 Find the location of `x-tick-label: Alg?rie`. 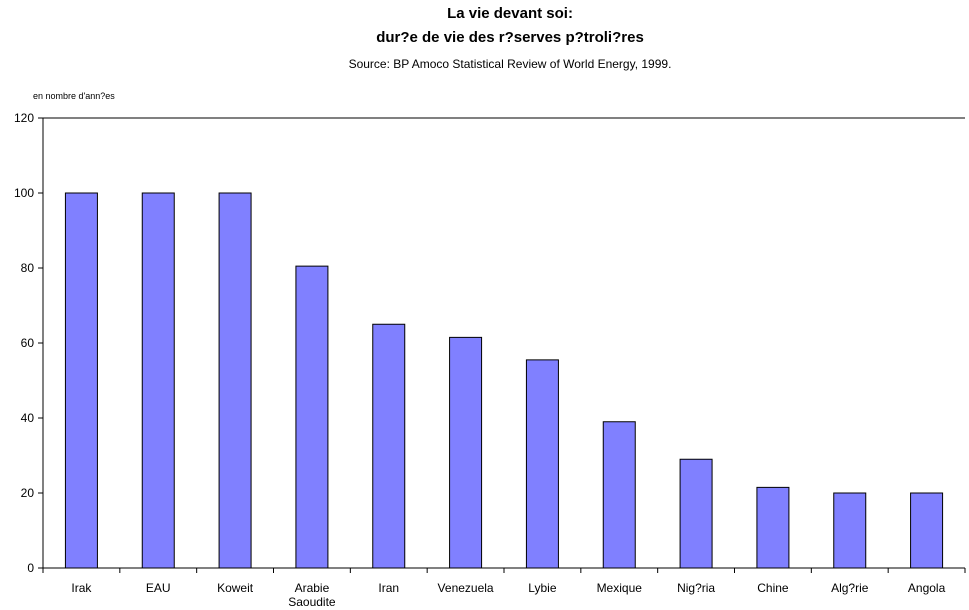

x-tick-label: Alg?rie is located at coordinates (850, 588).